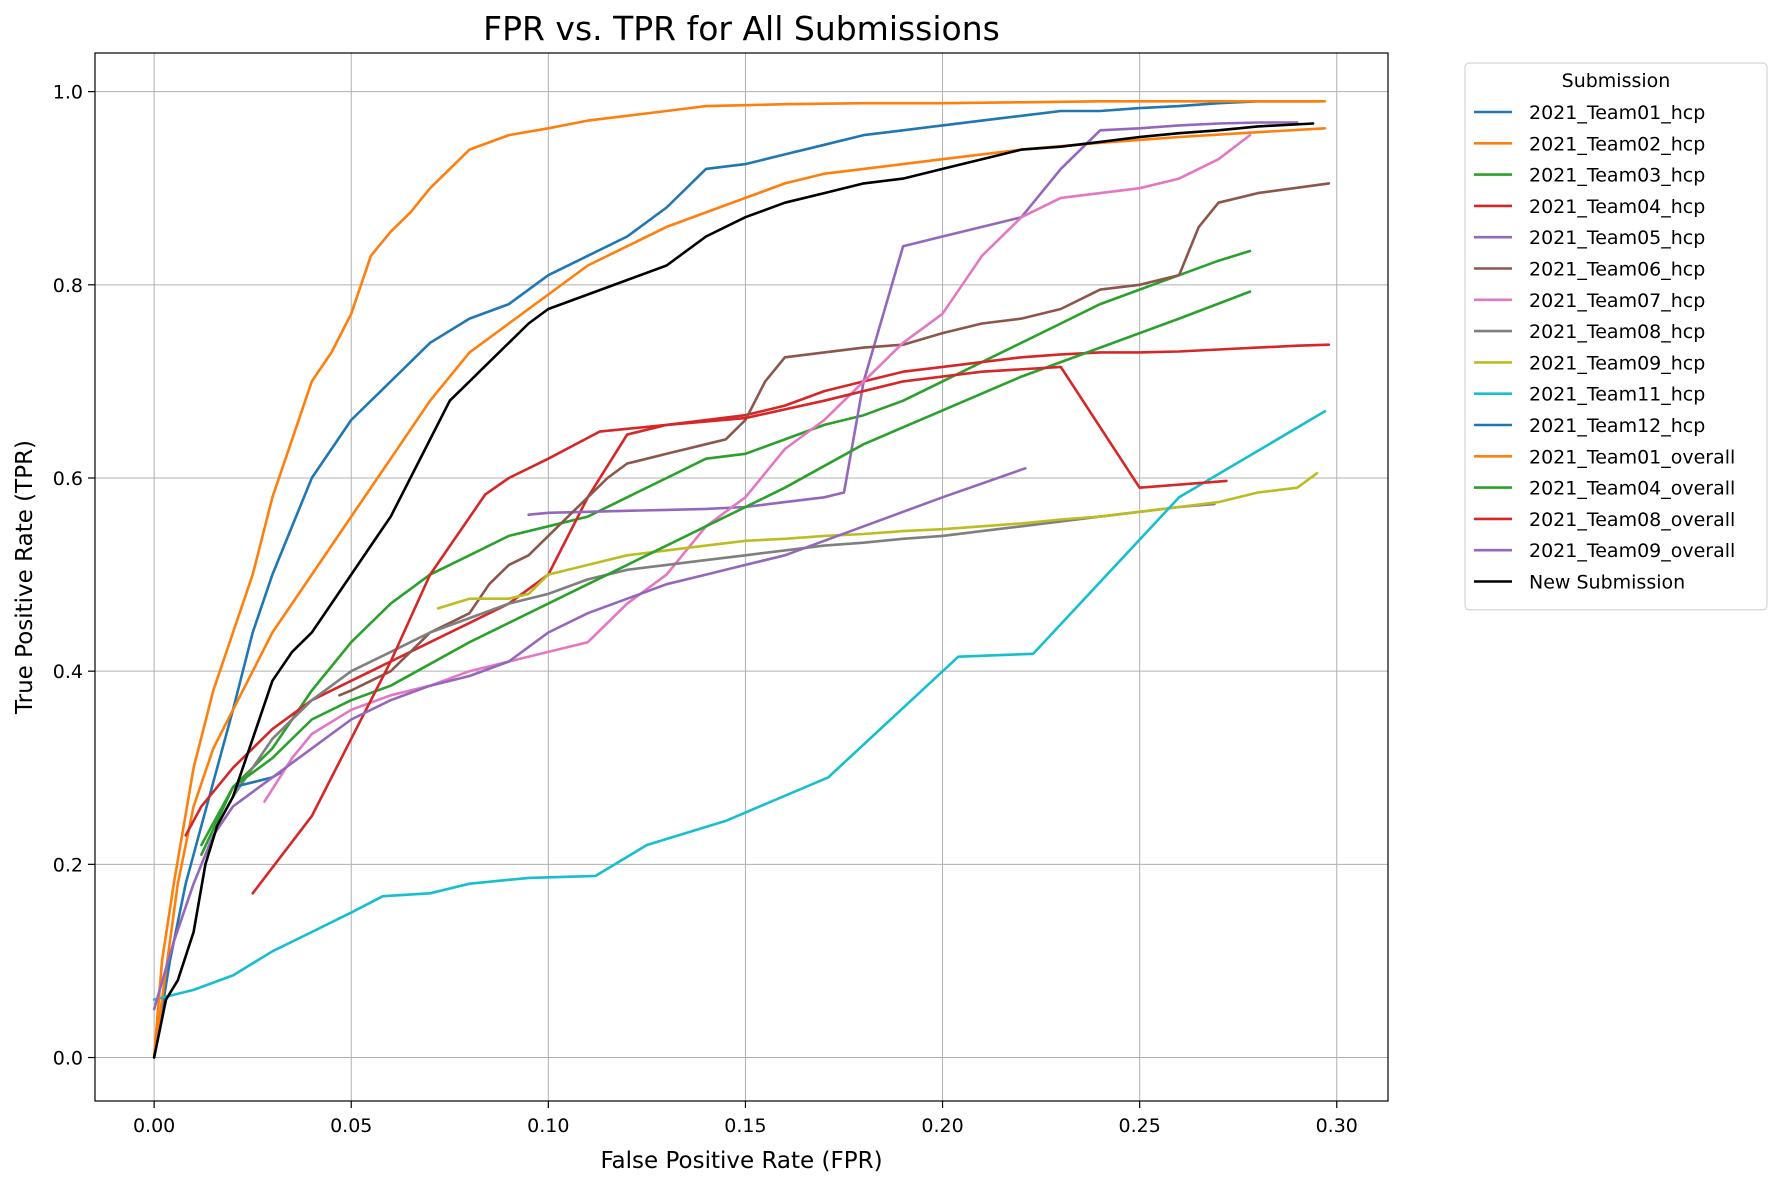 The width and height of the screenshot is (1777, 1183). Describe the element at coordinates (25, 577) in the screenshot. I see `y-axis-label: True Positive Rate (TPR)` at that location.